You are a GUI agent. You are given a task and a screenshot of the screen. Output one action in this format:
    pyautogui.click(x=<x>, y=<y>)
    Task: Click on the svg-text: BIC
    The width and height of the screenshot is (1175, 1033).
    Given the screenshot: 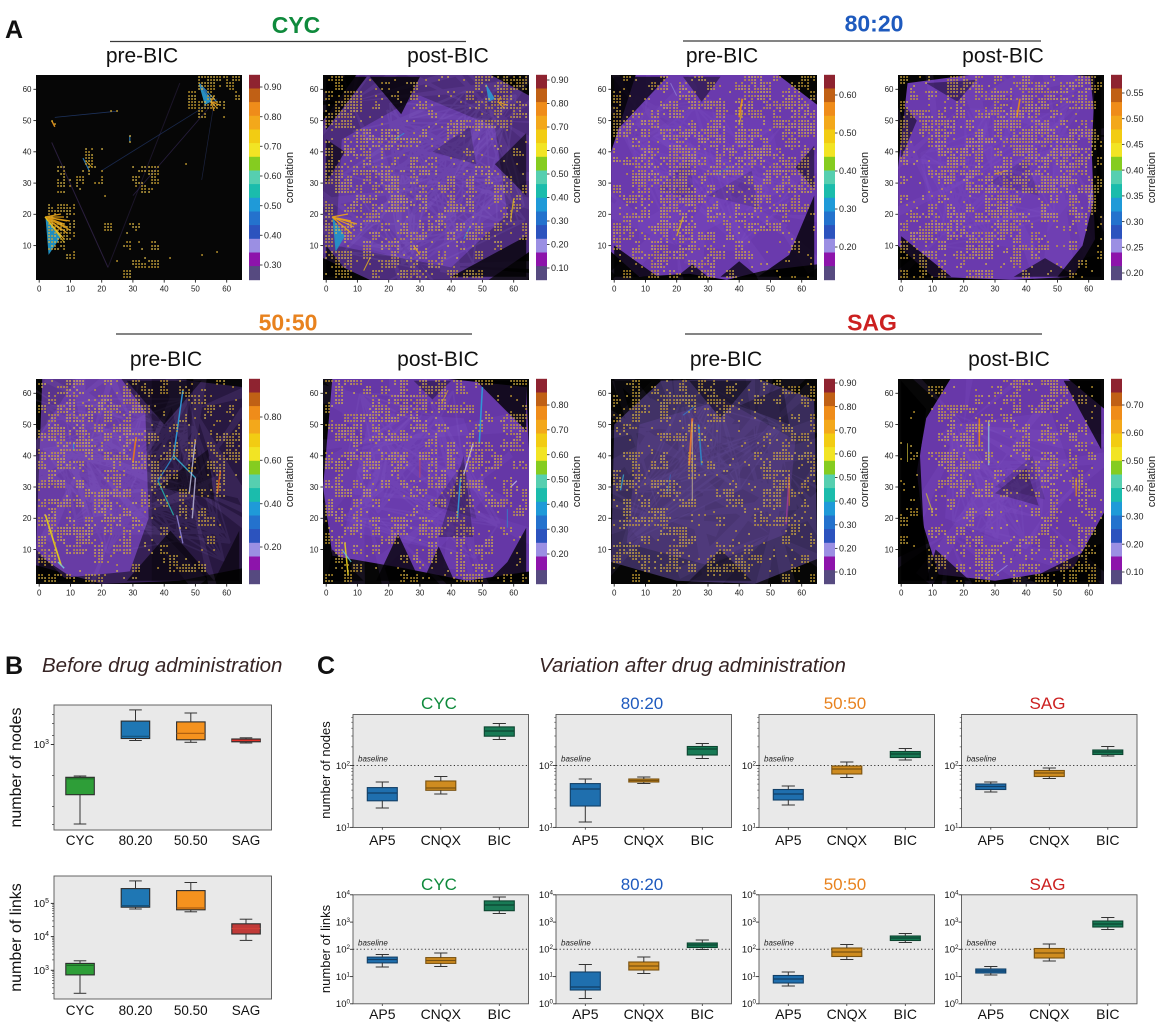 What is the action you would take?
    pyautogui.click(x=905, y=840)
    